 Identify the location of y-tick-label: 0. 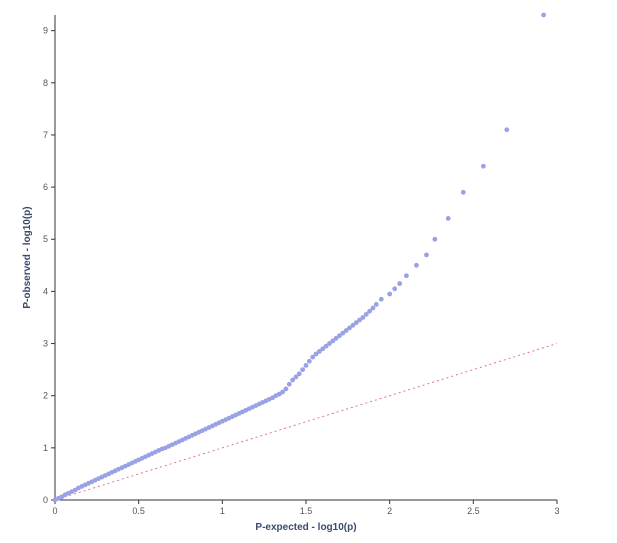
(45, 500).